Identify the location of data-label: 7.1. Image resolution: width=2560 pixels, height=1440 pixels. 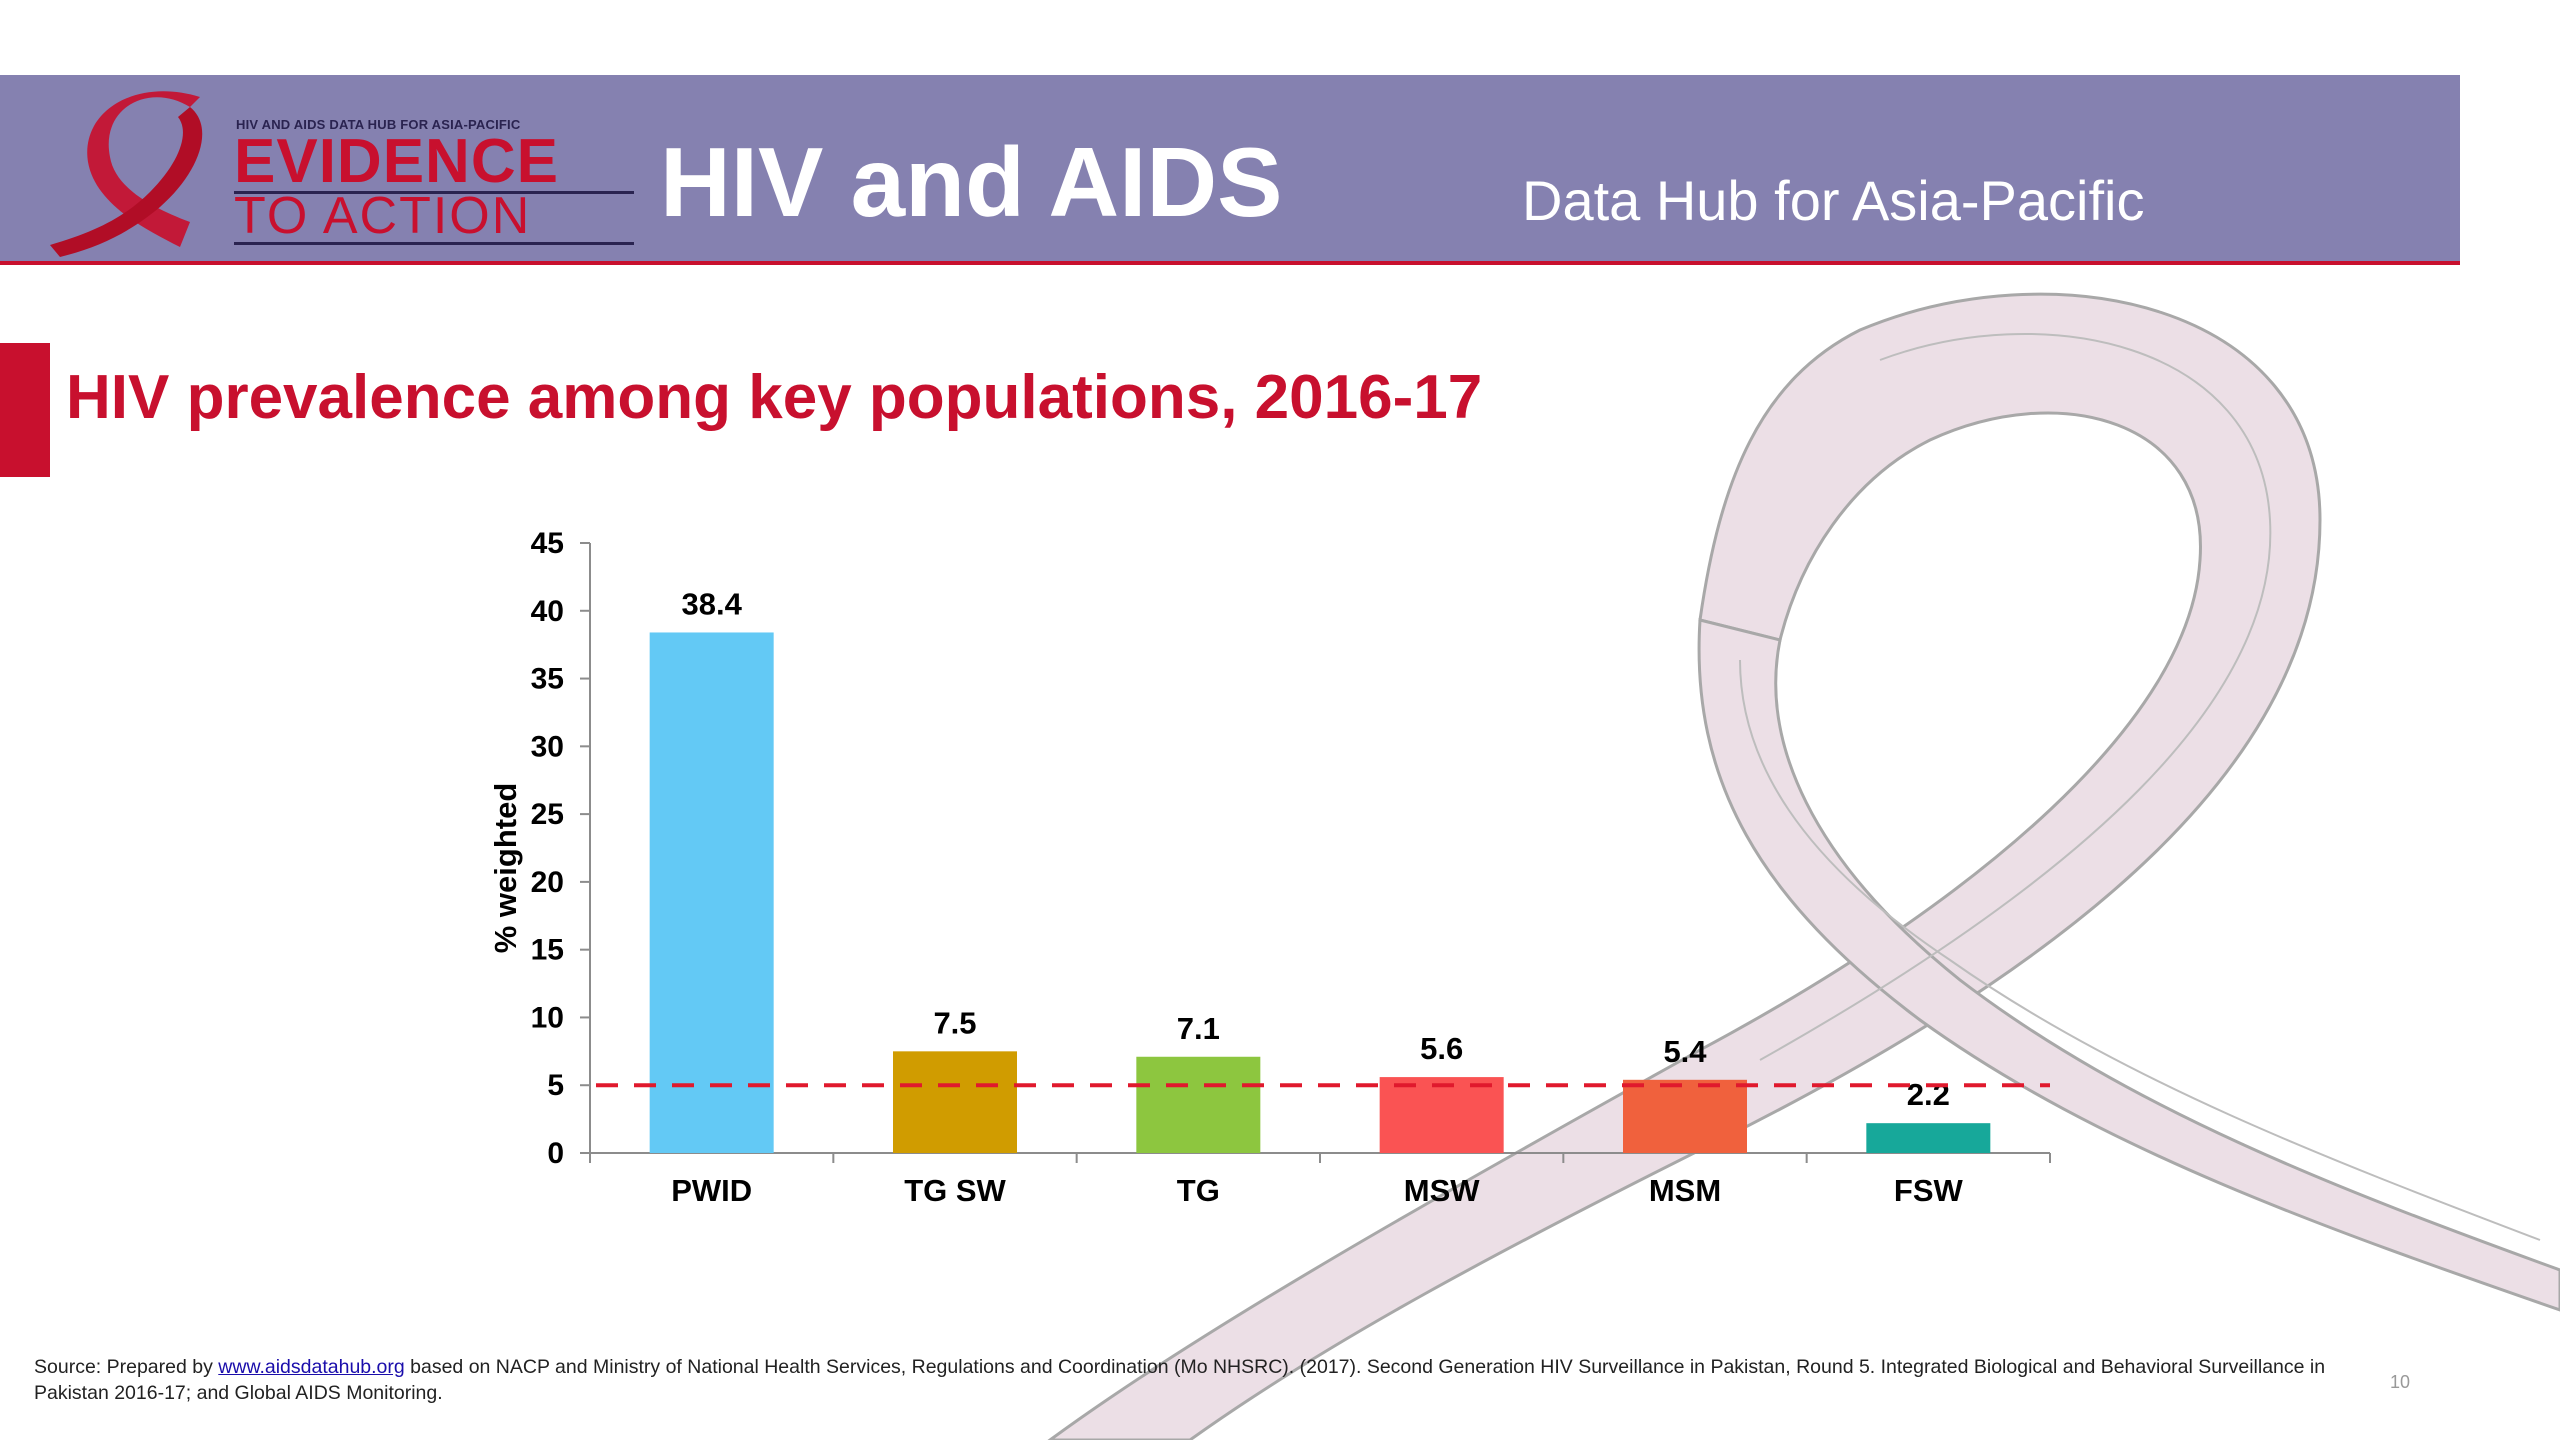
(1198, 1028).